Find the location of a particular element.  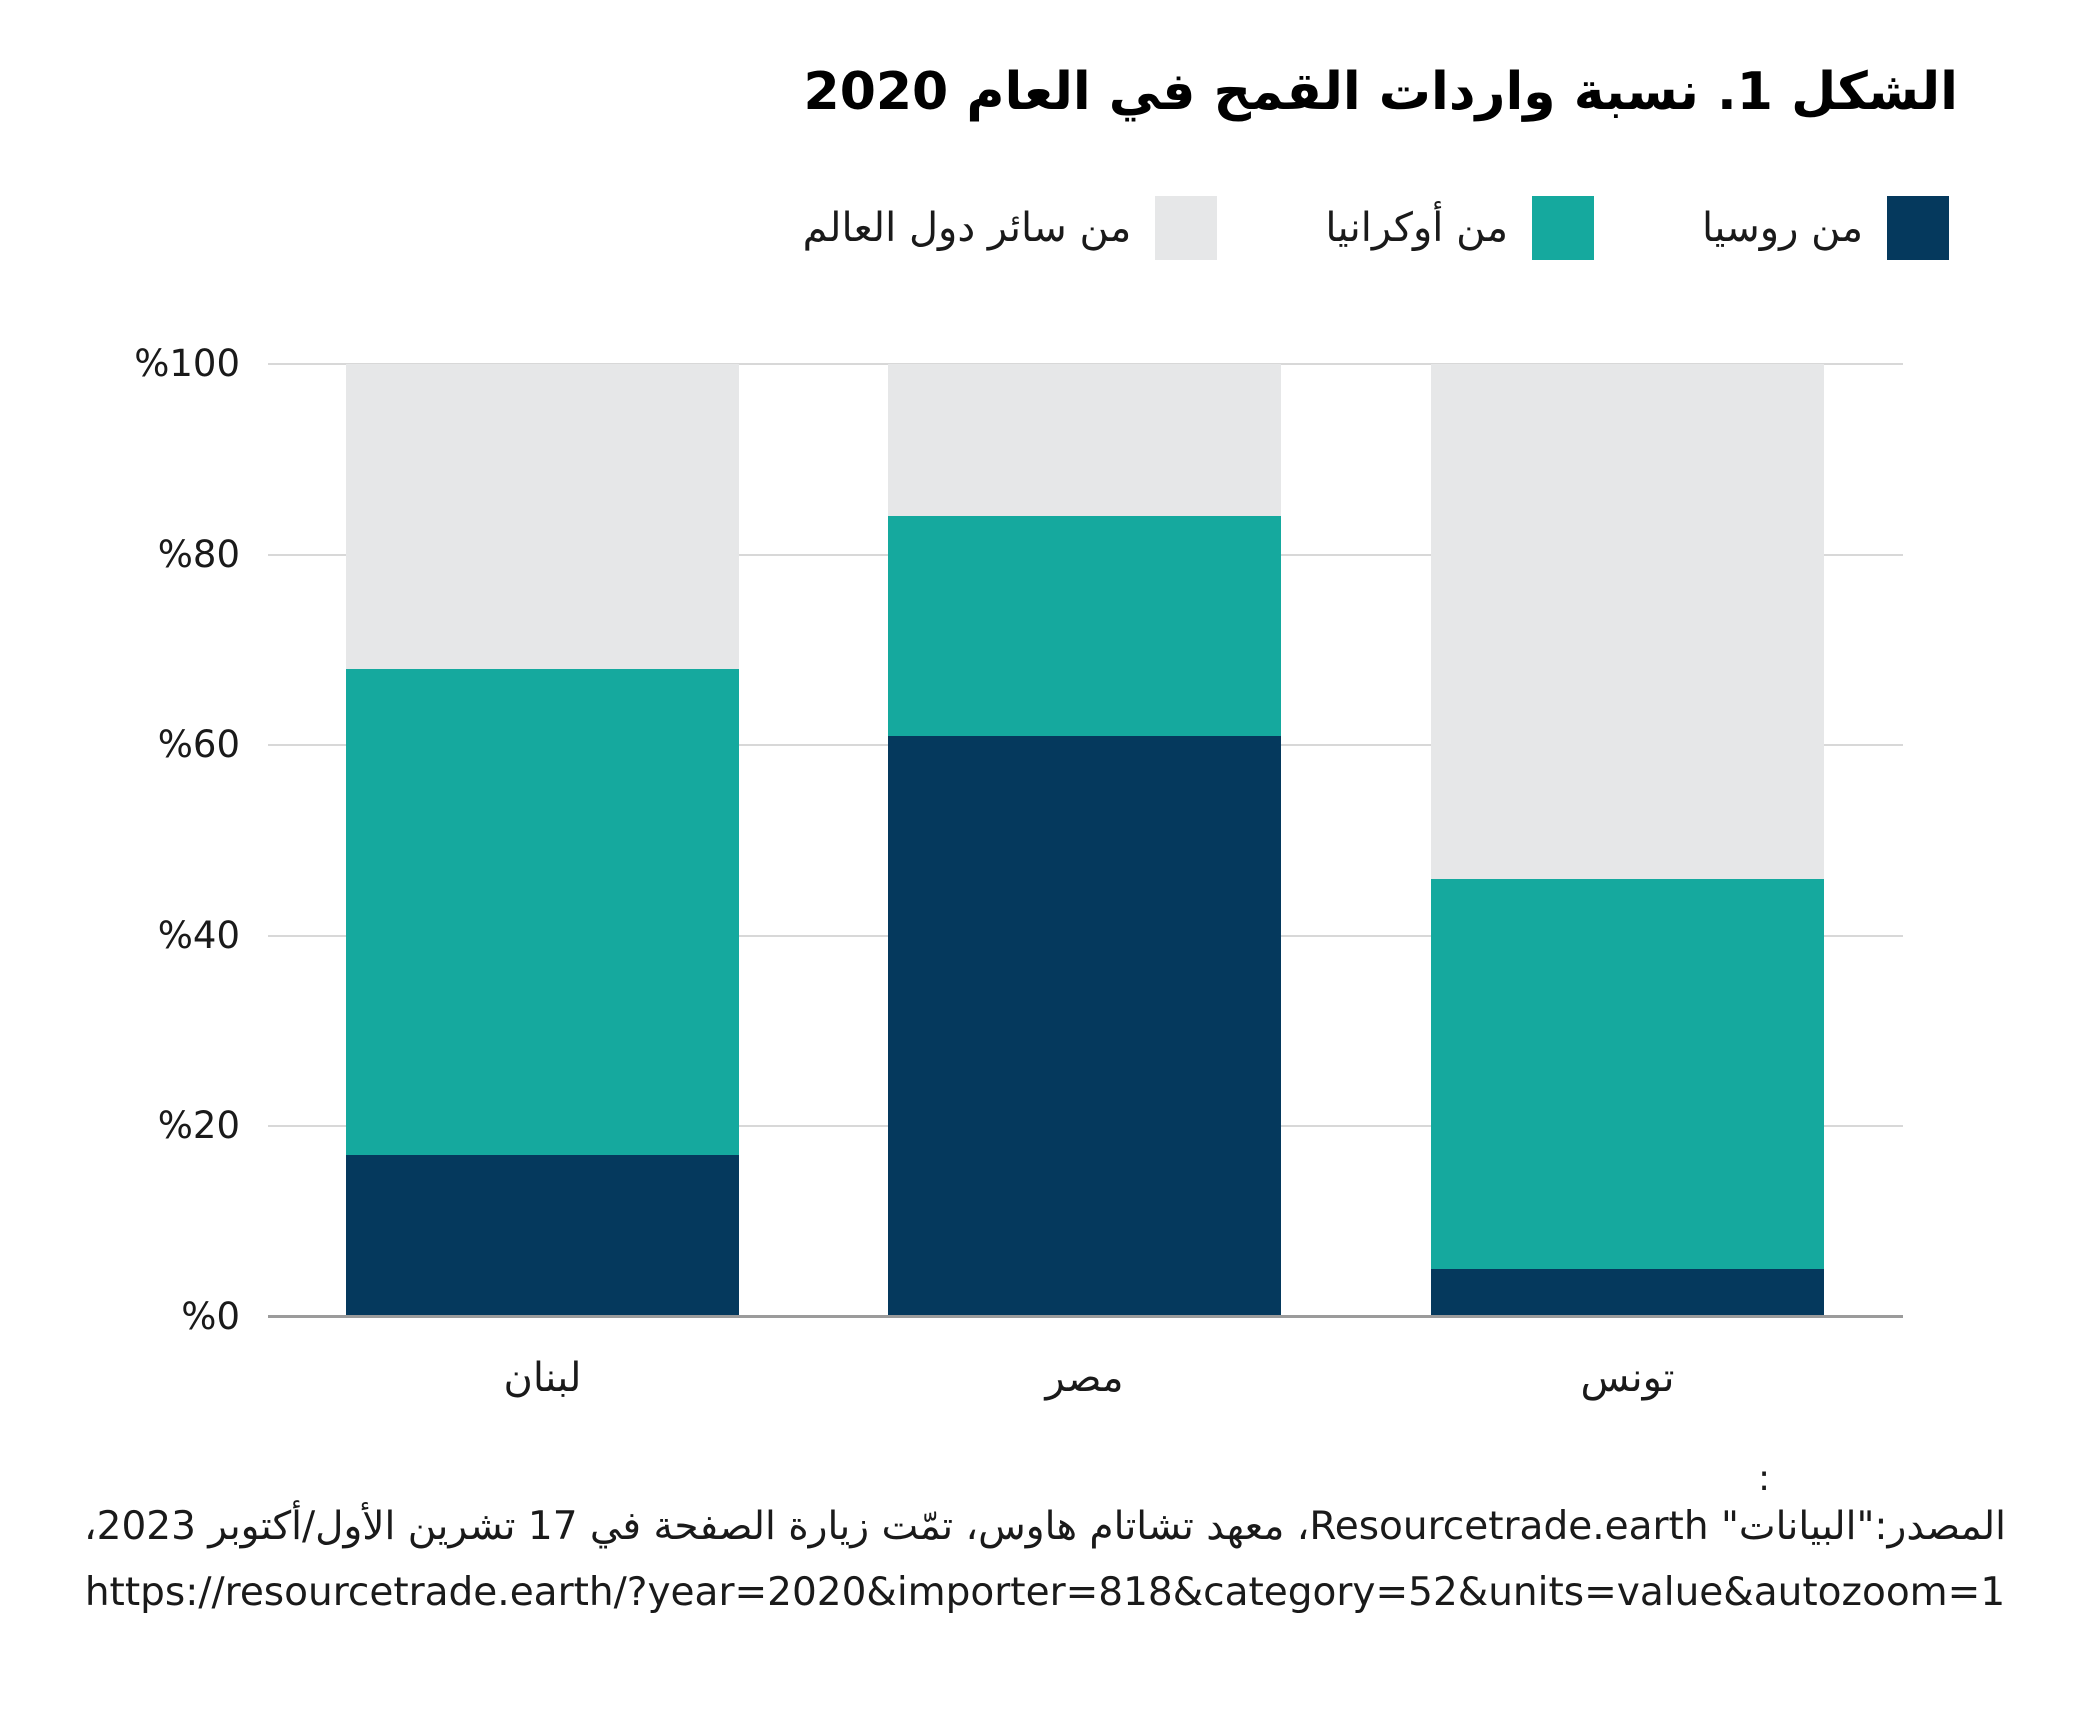

legend-label: من روسيا is located at coordinates (1782, 228).